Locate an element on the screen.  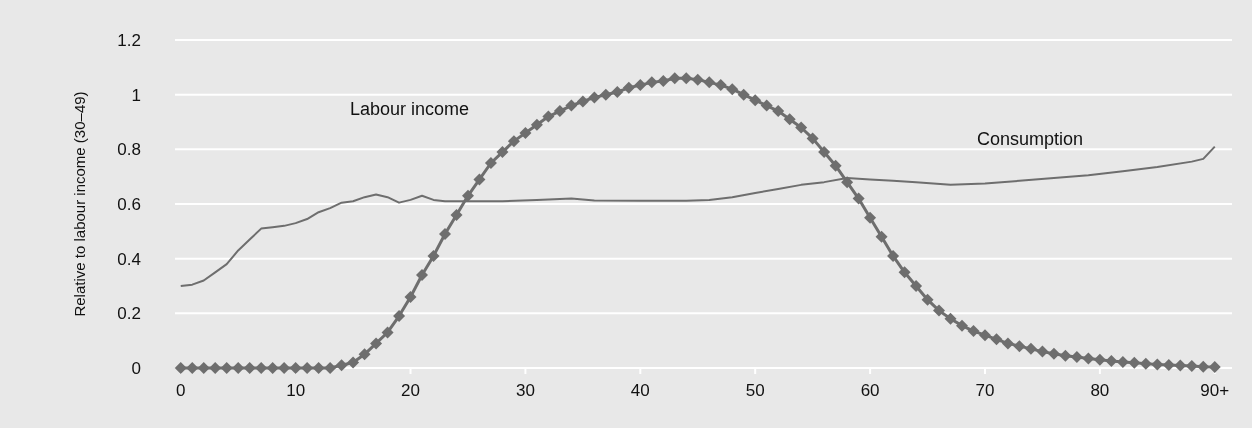
y-tick-label: 1 is located at coordinates (136, 95).